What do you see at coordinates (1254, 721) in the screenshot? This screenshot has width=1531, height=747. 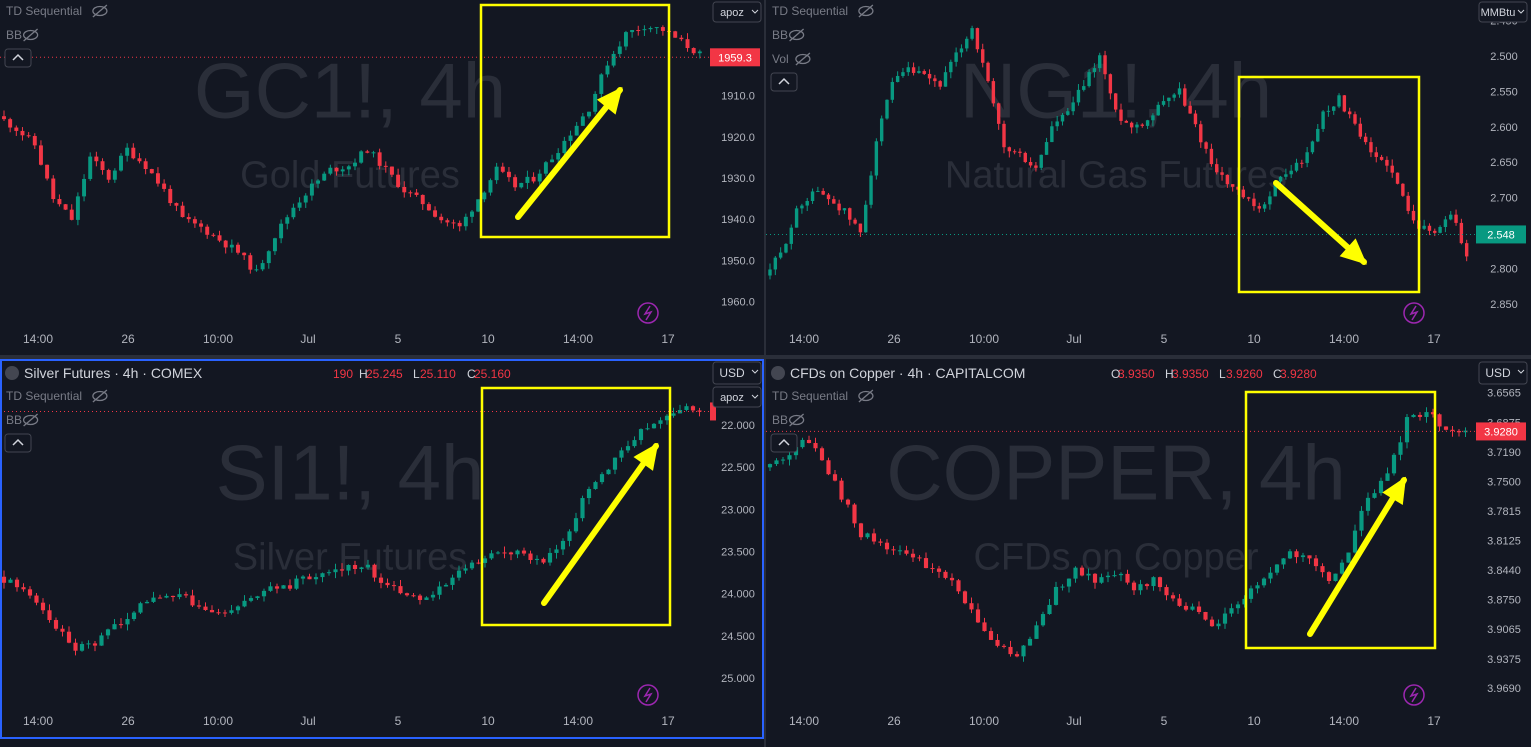 I see `x-tick-label: 10` at bounding box center [1254, 721].